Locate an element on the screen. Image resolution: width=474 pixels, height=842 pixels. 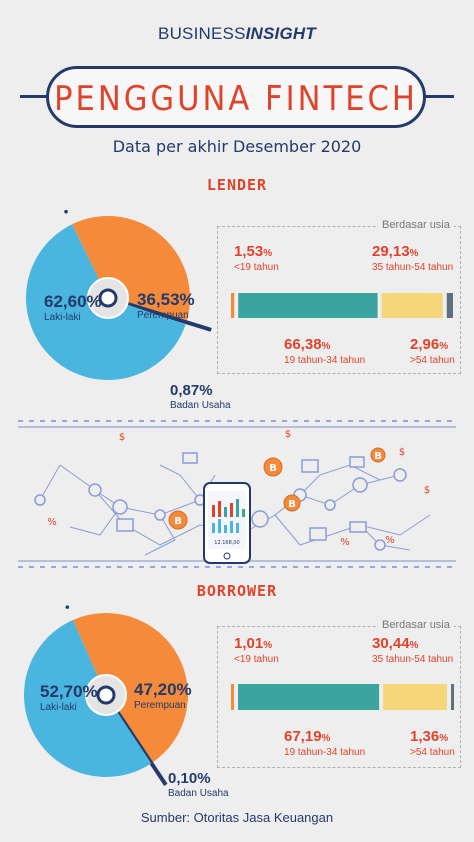
lender-male-label: Laki-laki is located at coordinates (62, 317).